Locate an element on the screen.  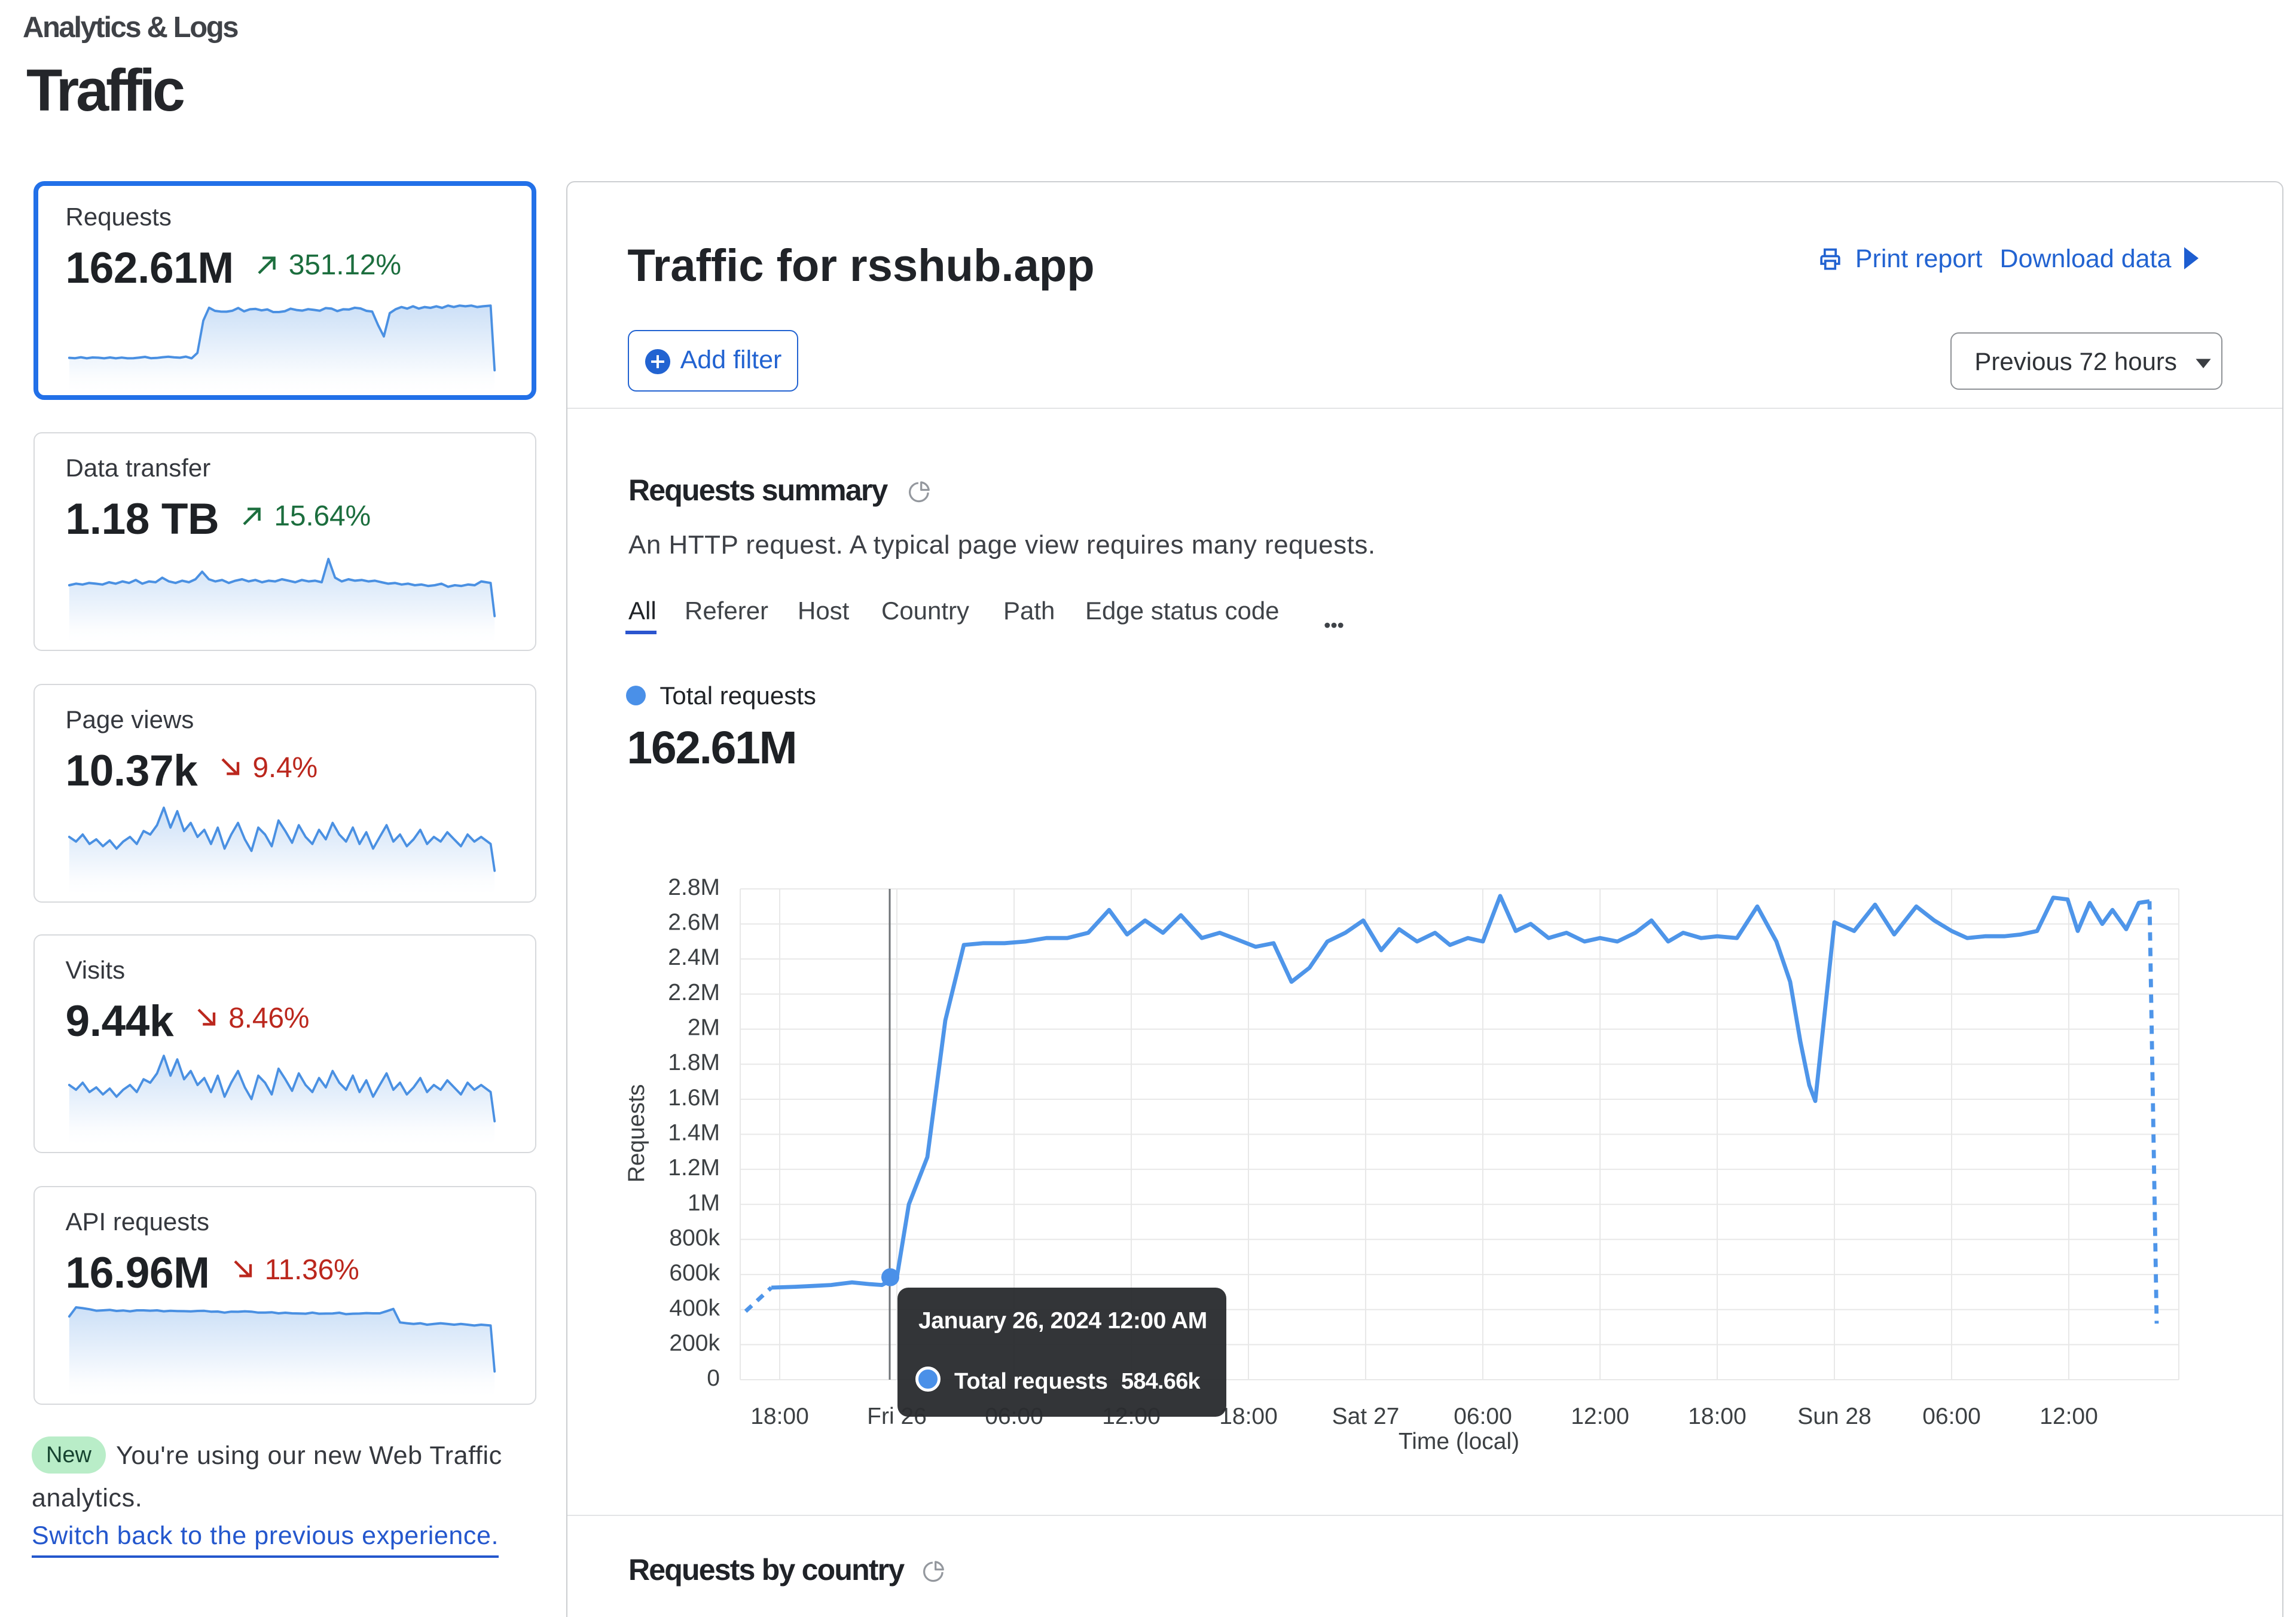
svg-text: 2.8M is located at coordinates (694, 887).